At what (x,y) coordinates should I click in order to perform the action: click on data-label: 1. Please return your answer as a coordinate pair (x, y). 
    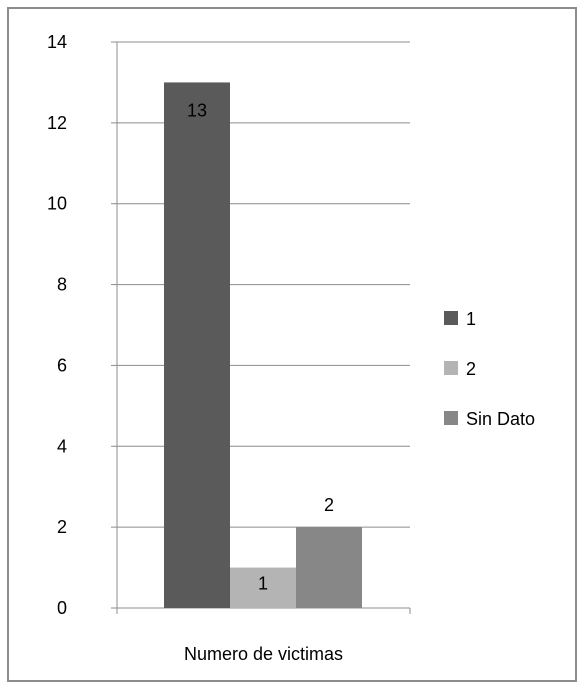
    Looking at the image, I should click on (263, 584).